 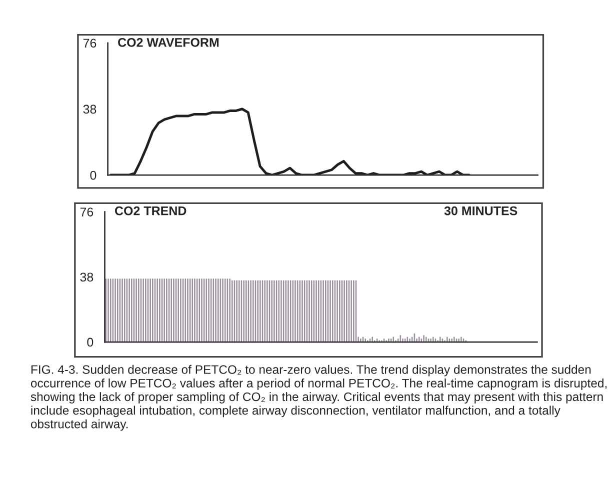 I want to click on annotation: 30 MINUTES, so click(x=481, y=211).